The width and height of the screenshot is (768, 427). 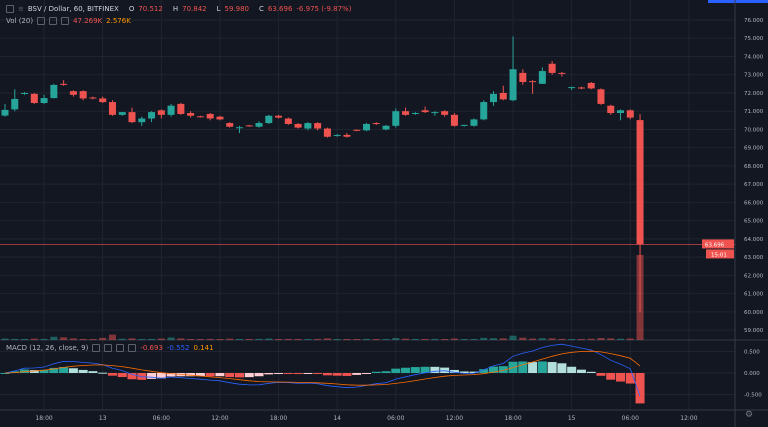 I want to click on macd-title: MACD (12, 26, close, 9), so click(x=47, y=348).